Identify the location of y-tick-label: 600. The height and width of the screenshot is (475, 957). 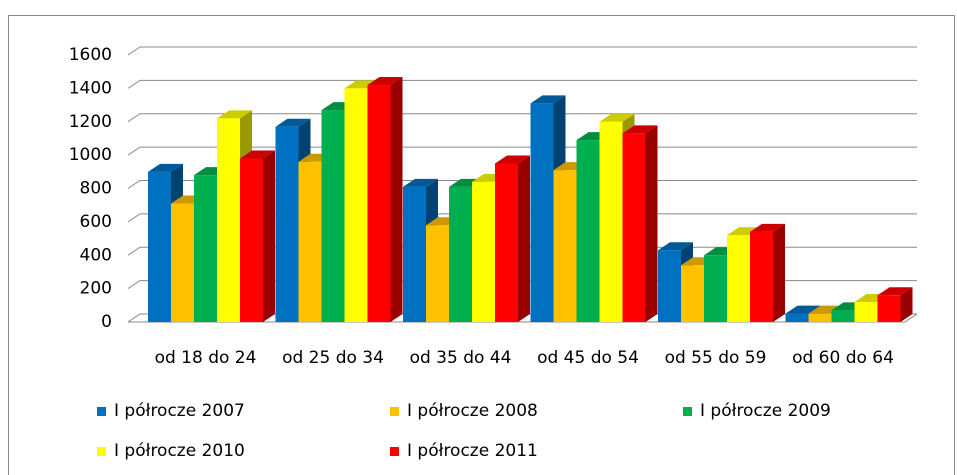
(96, 222).